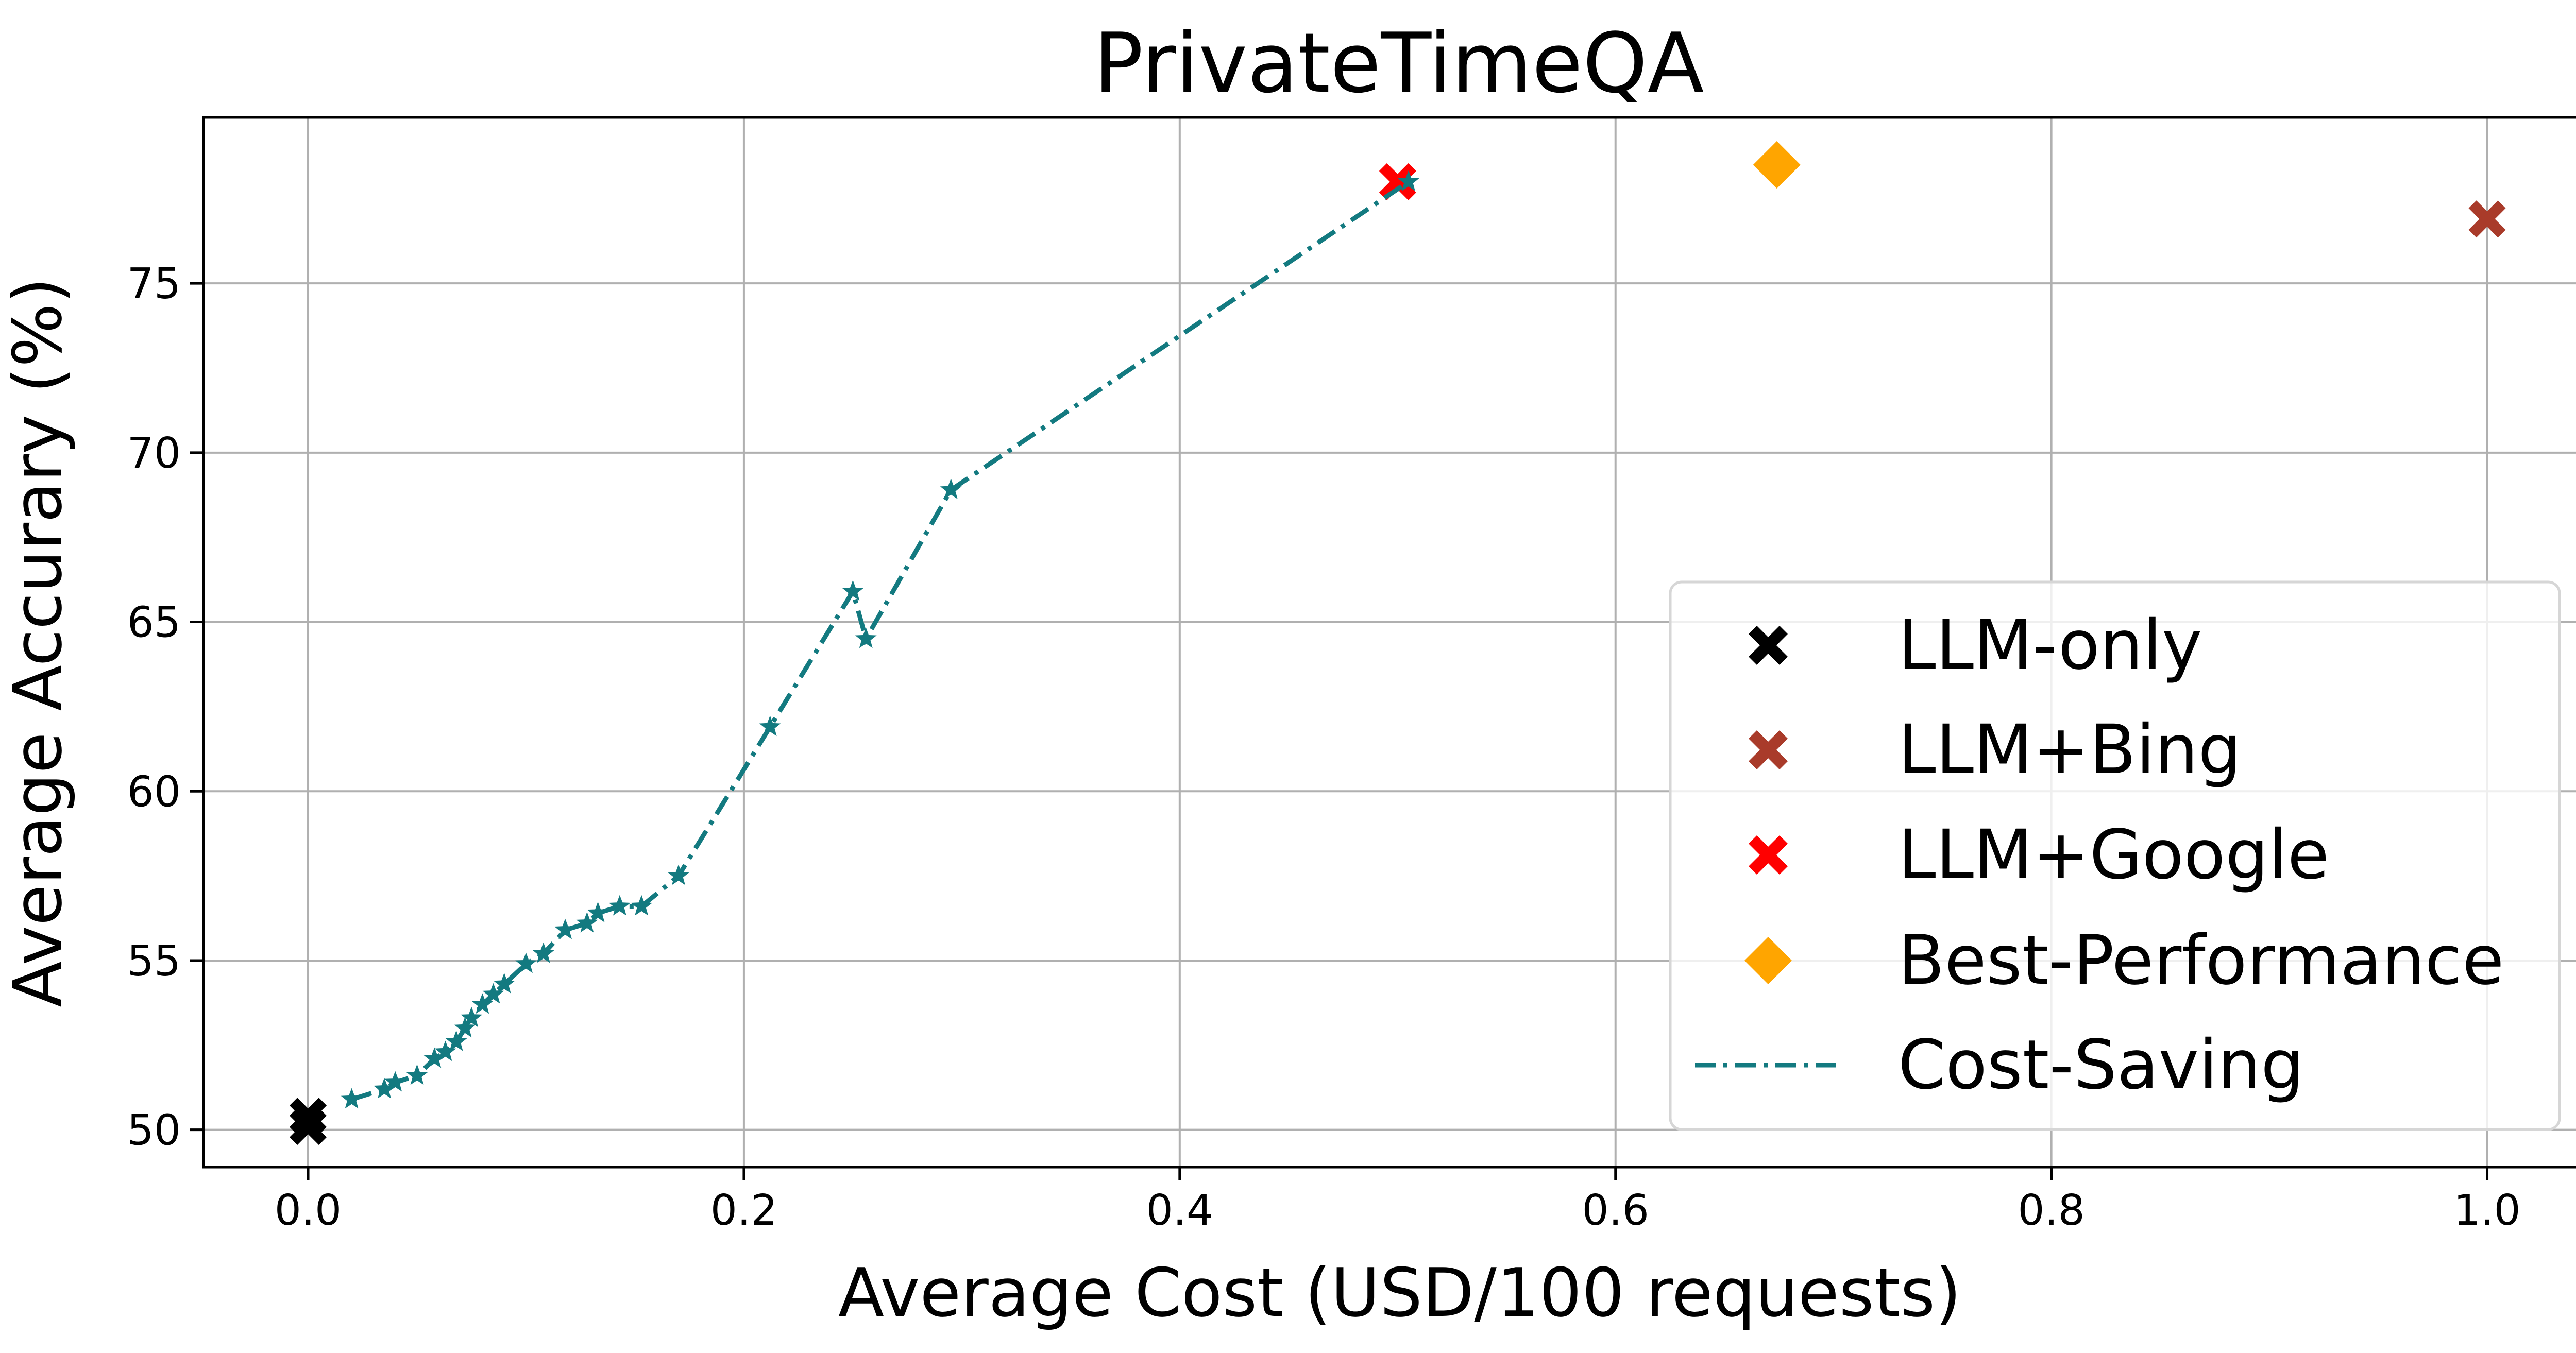 The width and height of the screenshot is (2576, 1353). I want to click on y-tick-label: 55, so click(154, 961).